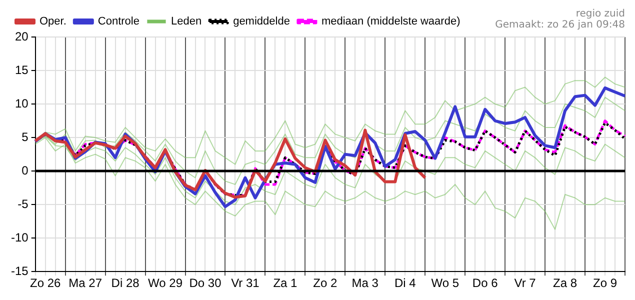 The width and height of the screenshot is (635, 300). Describe the element at coordinates (21, 69) in the screenshot. I see `y-tick-label: 15` at that location.